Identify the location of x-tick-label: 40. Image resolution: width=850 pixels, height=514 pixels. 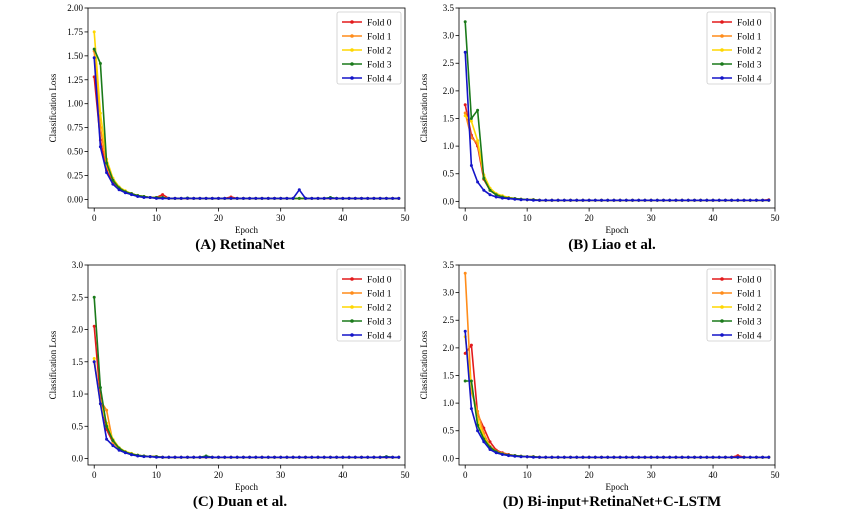
(714, 475).